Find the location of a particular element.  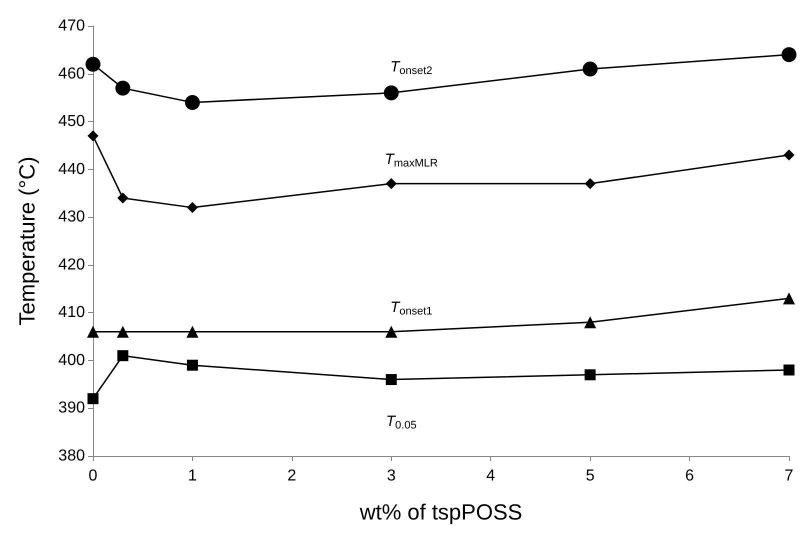

x-tick-label: 2 is located at coordinates (291, 476).